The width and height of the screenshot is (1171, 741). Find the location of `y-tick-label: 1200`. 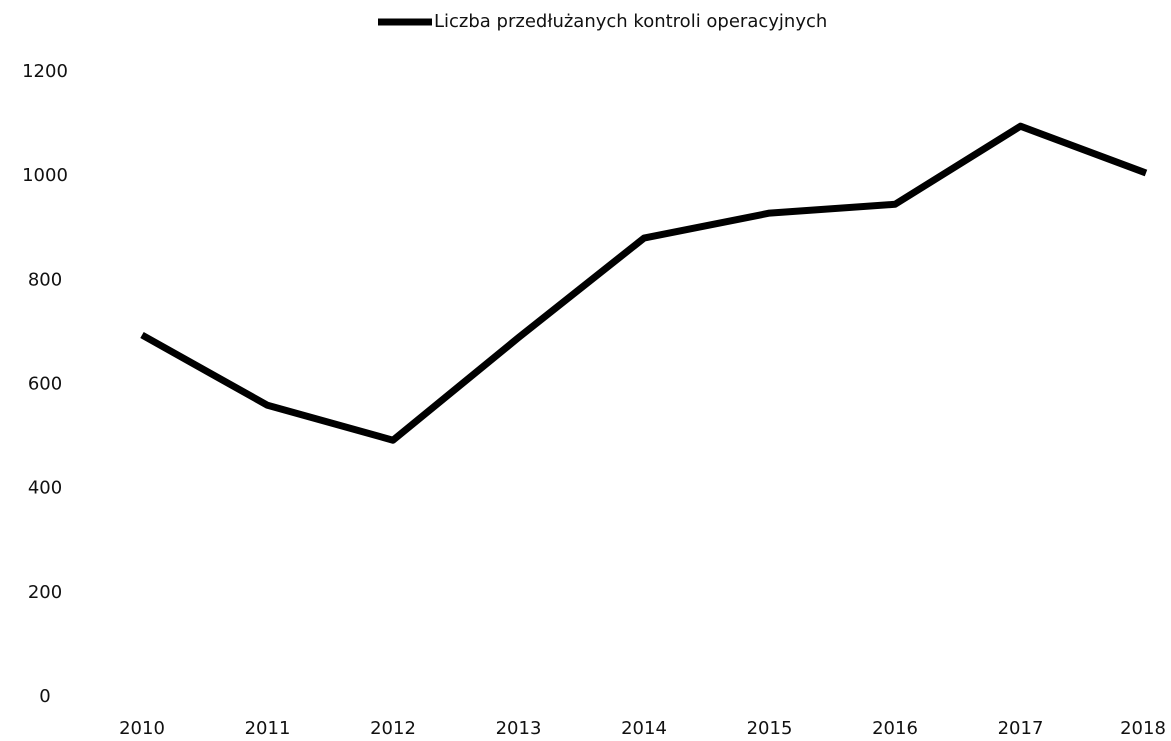

y-tick-label: 1200 is located at coordinates (45, 71).